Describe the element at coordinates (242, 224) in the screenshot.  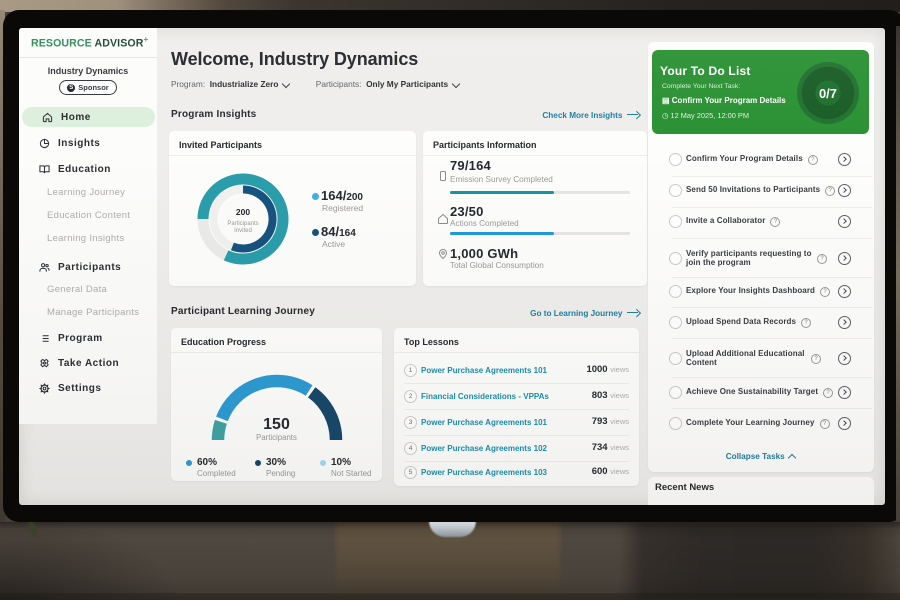
I see `svg-text: Participants` at that location.